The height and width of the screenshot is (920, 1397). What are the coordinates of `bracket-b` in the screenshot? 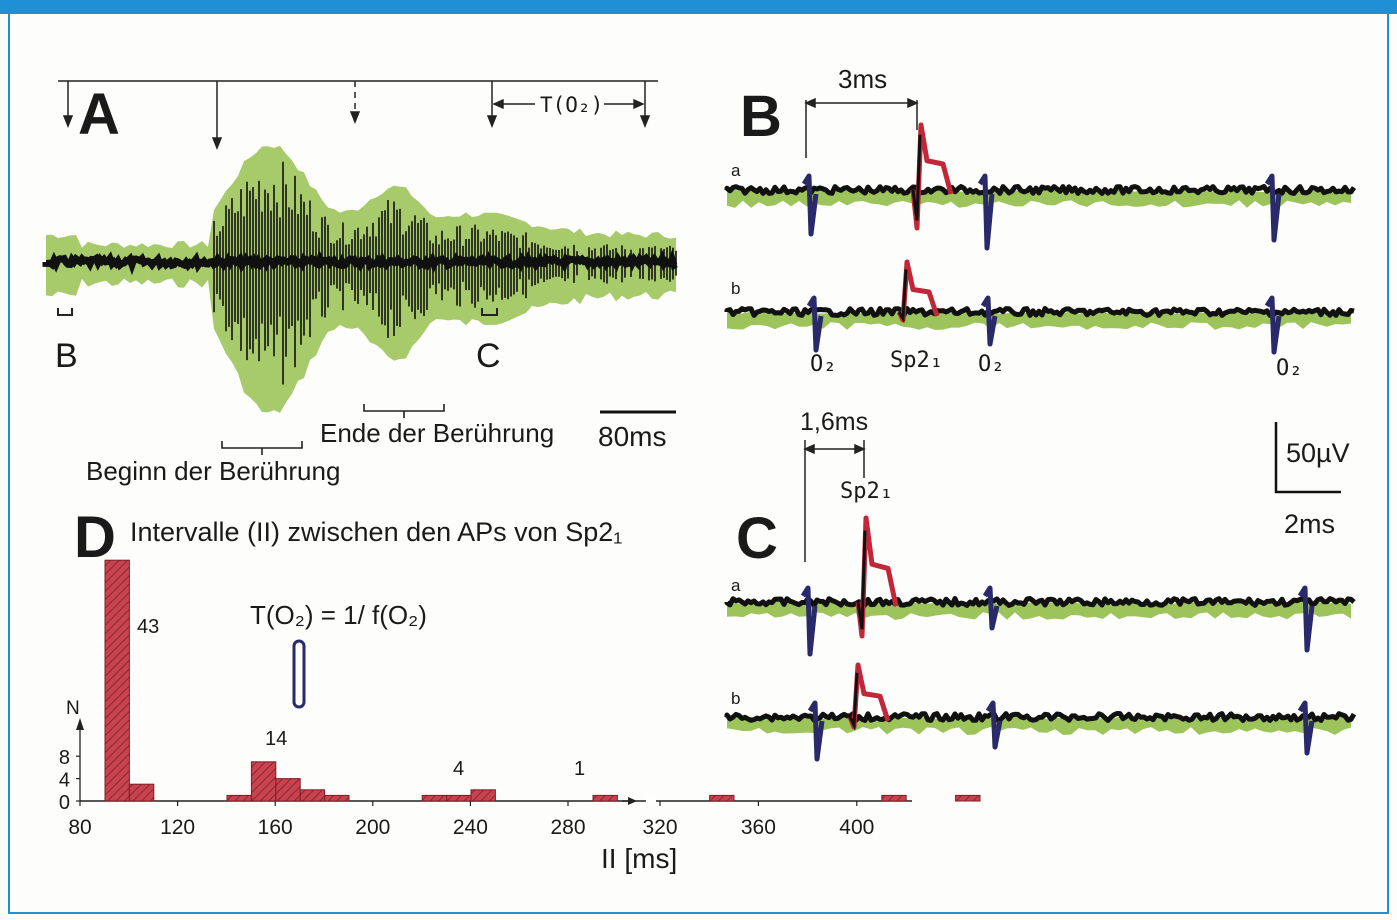 It's located at (65, 312).